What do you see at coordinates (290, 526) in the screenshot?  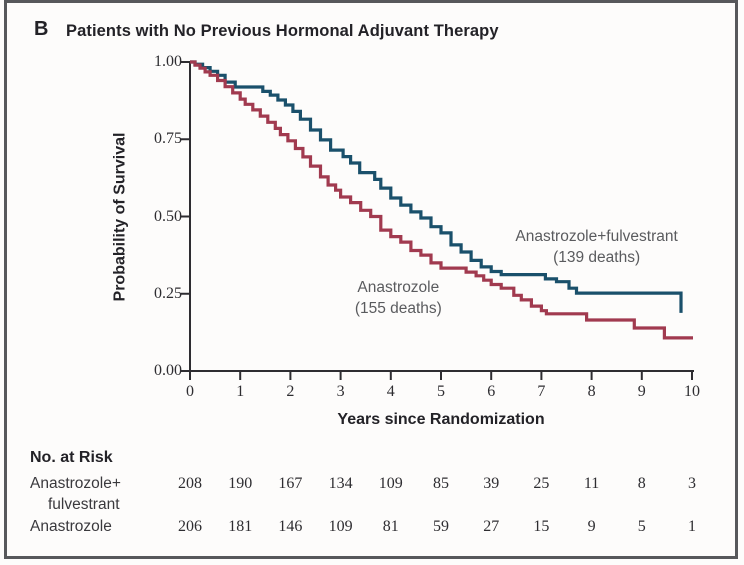 I see `risk-value: 146` at bounding box center [290, 526].